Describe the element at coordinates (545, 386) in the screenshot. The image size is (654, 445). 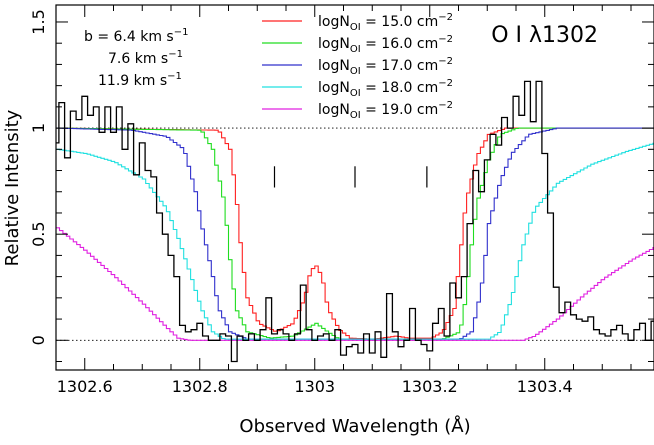
I see `x-tick-label: 1303.4` at that location.